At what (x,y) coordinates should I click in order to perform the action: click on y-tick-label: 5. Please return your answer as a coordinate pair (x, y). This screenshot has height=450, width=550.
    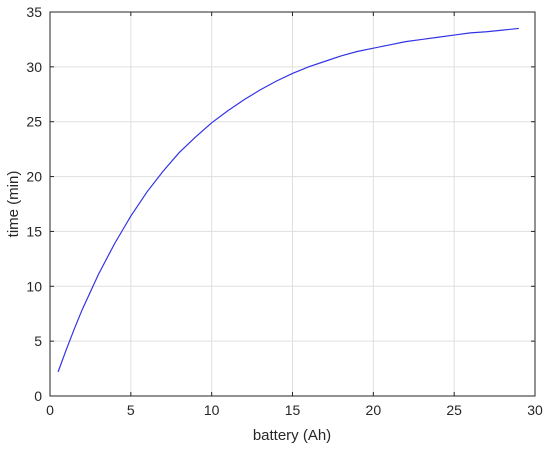
    Looking at the image, I should click on (38, 341).